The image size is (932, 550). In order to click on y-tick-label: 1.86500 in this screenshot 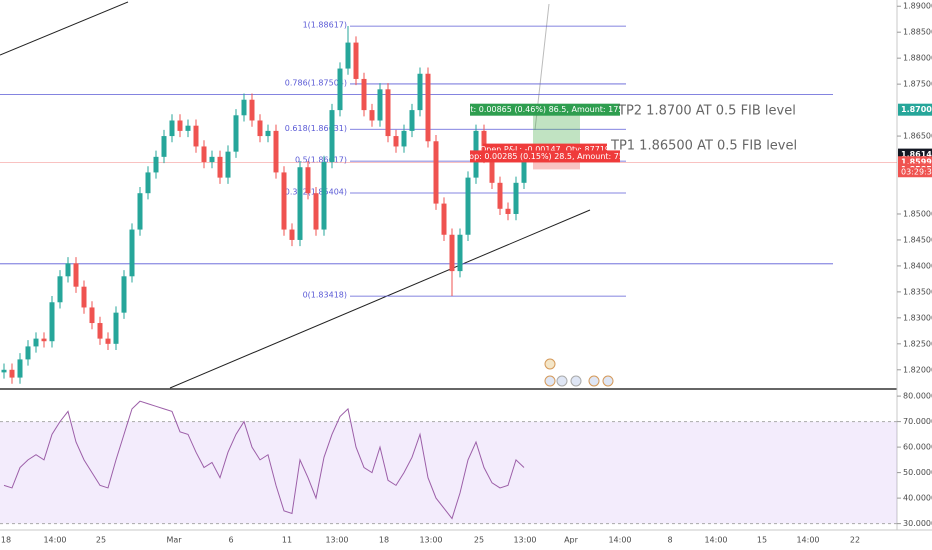, I will do `click(917, 136)`.